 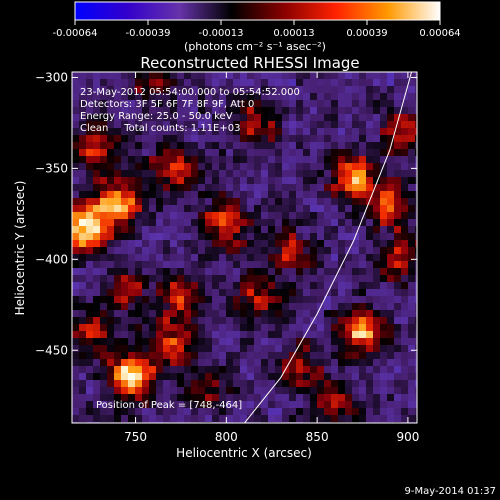 What do you see at coordinates (148, 33) in the screenshot?
I see `colorbar-tick-label: -0.00039` at bounding box center [148, 33].